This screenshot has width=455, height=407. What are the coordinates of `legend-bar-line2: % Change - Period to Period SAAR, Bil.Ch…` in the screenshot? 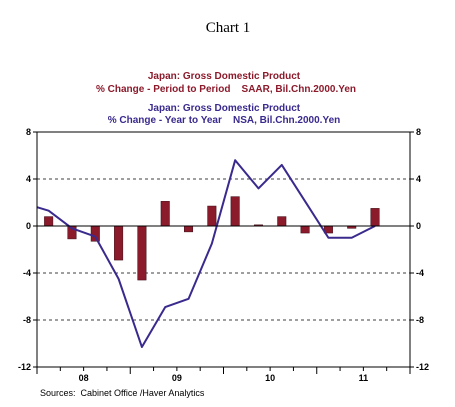 It's located at (226, 89).